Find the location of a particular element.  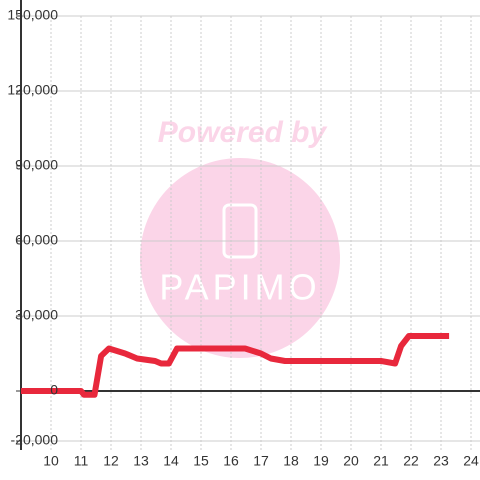

x-tick-label: 15 is located at coordinates (201, 461).